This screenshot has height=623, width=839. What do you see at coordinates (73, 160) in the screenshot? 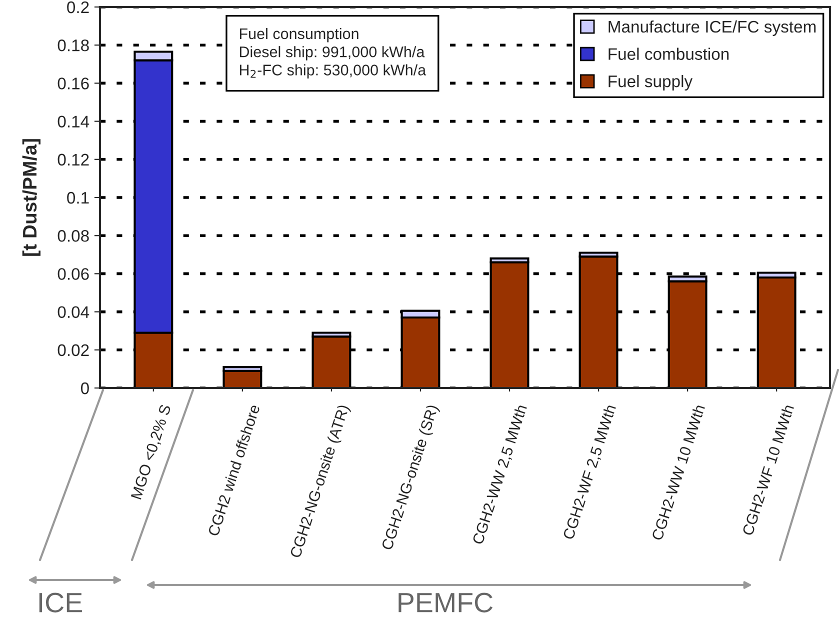
I see `y-tick-label: 0.12` at bounding box center [73, 160].